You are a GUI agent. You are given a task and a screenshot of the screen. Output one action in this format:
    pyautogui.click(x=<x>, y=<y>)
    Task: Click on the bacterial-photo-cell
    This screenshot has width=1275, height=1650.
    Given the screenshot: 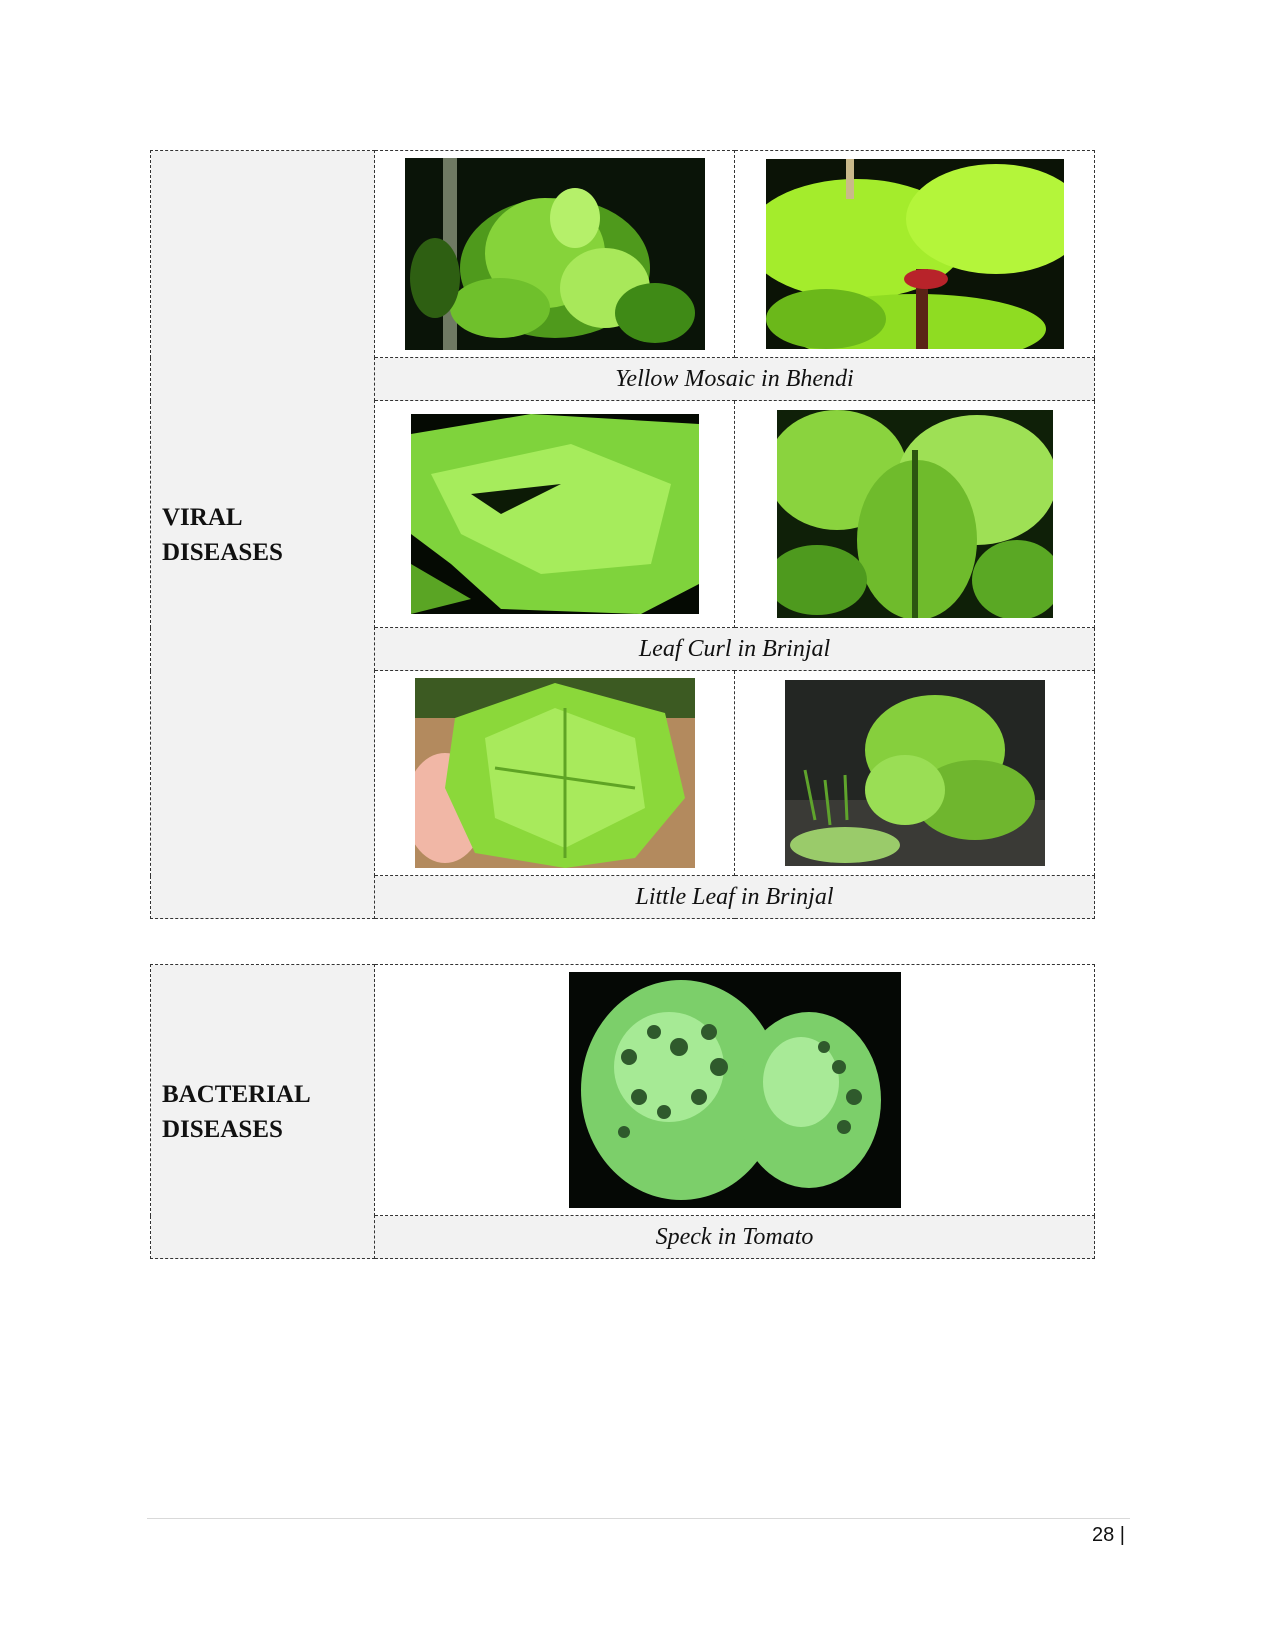 What is the action you would take?
    pyautogui.click(x=734, y=1090)
    